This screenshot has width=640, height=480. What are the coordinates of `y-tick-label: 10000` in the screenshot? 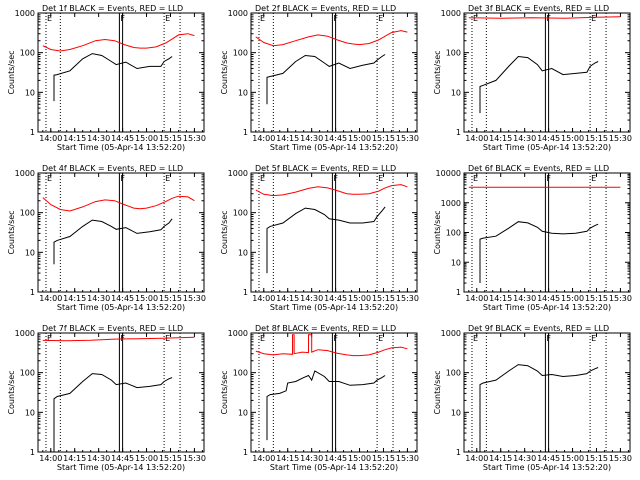 It's located at (448, 173).